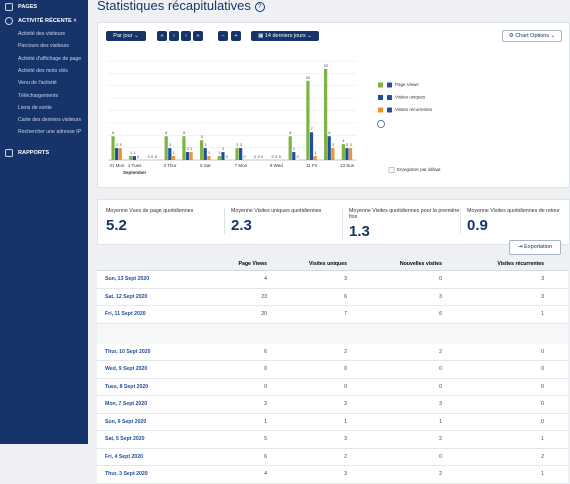 This screenshot has height=484, width=570. Describe the element at coordinates (162, 36) in the screenshot. I see `nav-button: «` at that location.